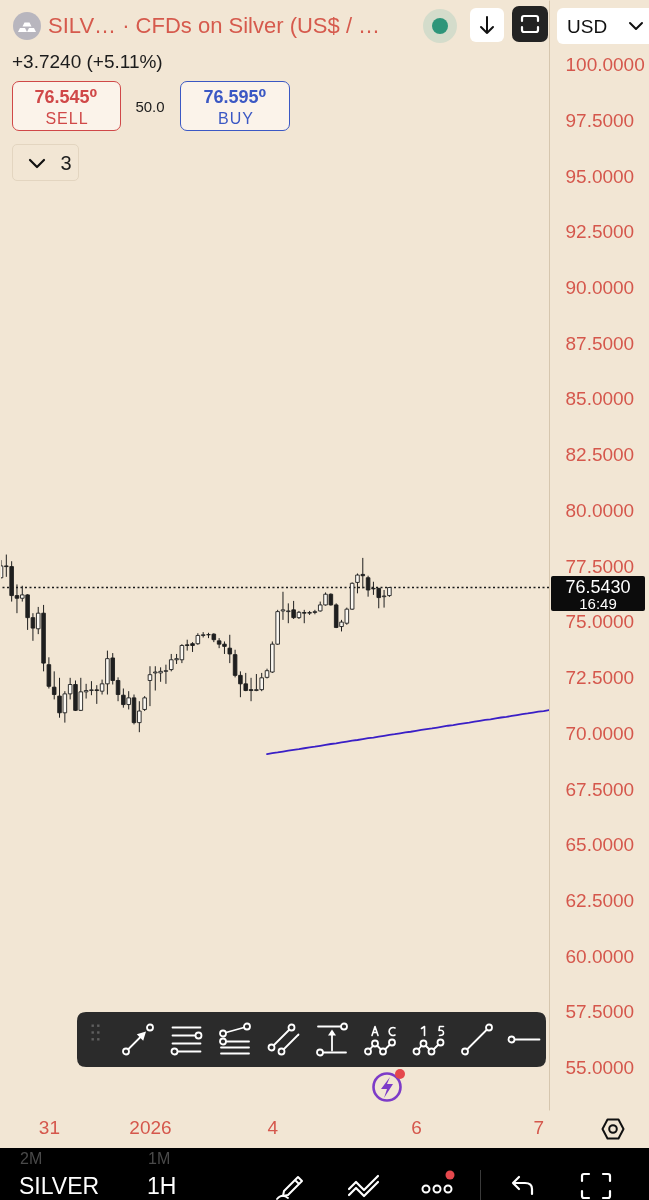 The height and width of the screenshot is (1200, 649). I want to click on y-tick-label: 87.5000, so click(600, 343).